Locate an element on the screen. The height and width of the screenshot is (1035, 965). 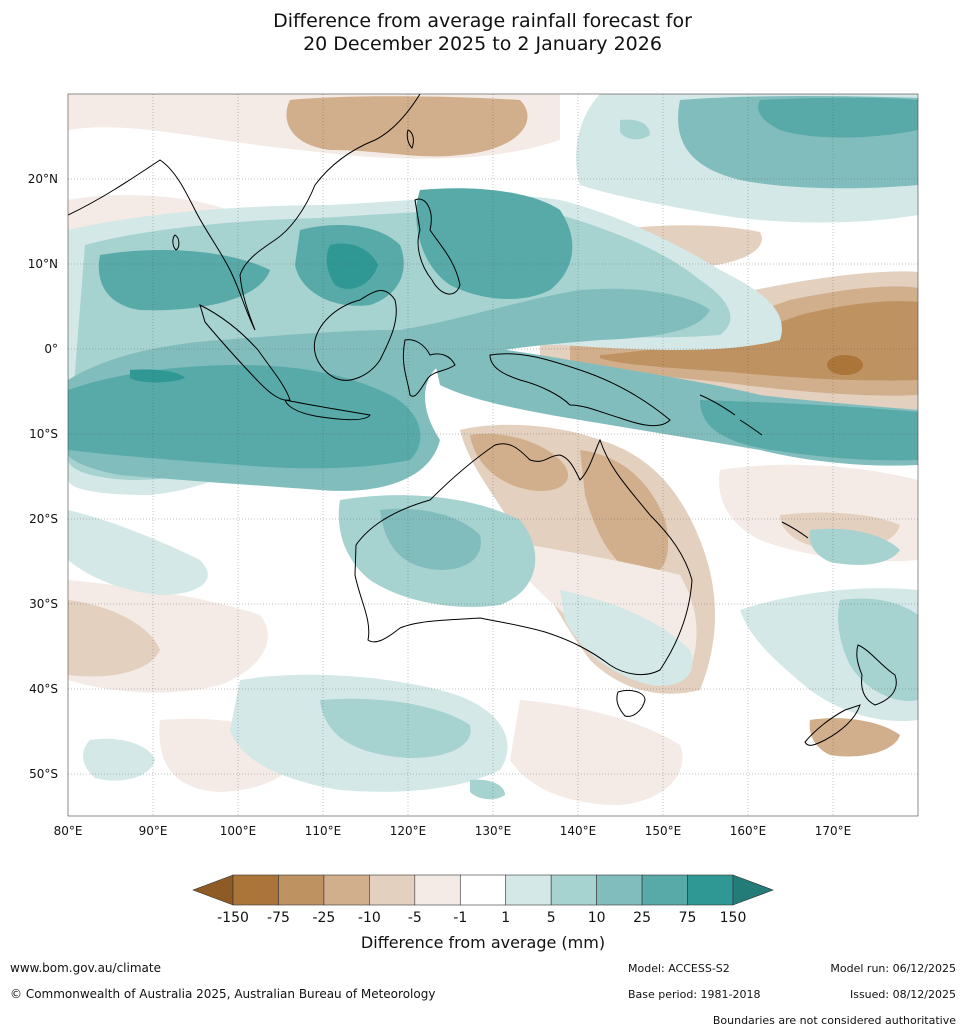
footer-model-run: Model run: 06/12/2025 is located at coordinates (893, 968).